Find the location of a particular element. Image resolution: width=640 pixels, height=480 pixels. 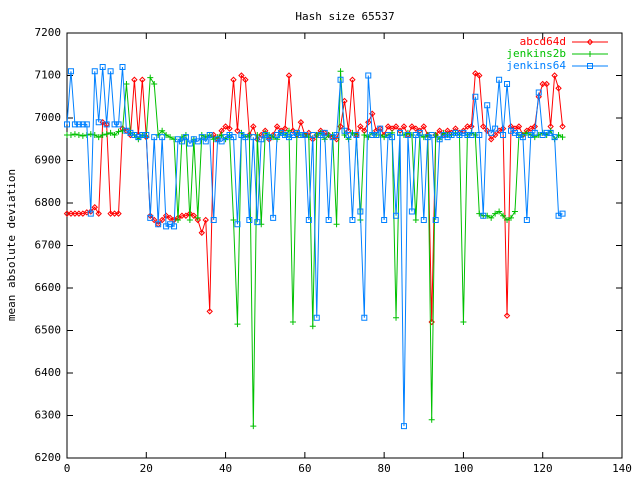

y-tick-label: 6300 is located at coordinates (48, 415).